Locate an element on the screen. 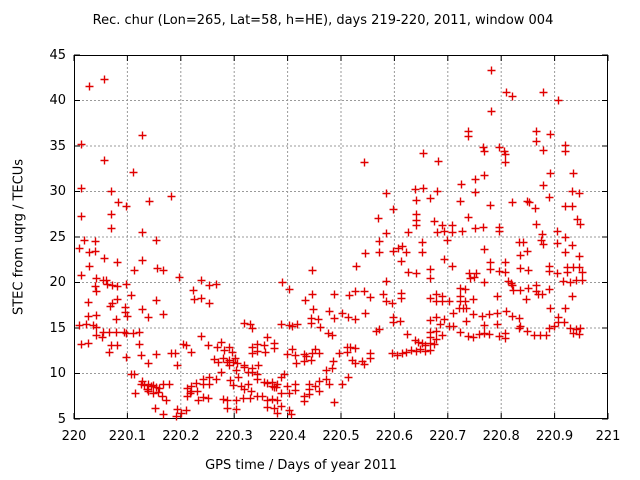 Image resolution: width=640 pixels, height=480 pixels. x-tick-label: 220.9 is located at coordinates (554, 436).